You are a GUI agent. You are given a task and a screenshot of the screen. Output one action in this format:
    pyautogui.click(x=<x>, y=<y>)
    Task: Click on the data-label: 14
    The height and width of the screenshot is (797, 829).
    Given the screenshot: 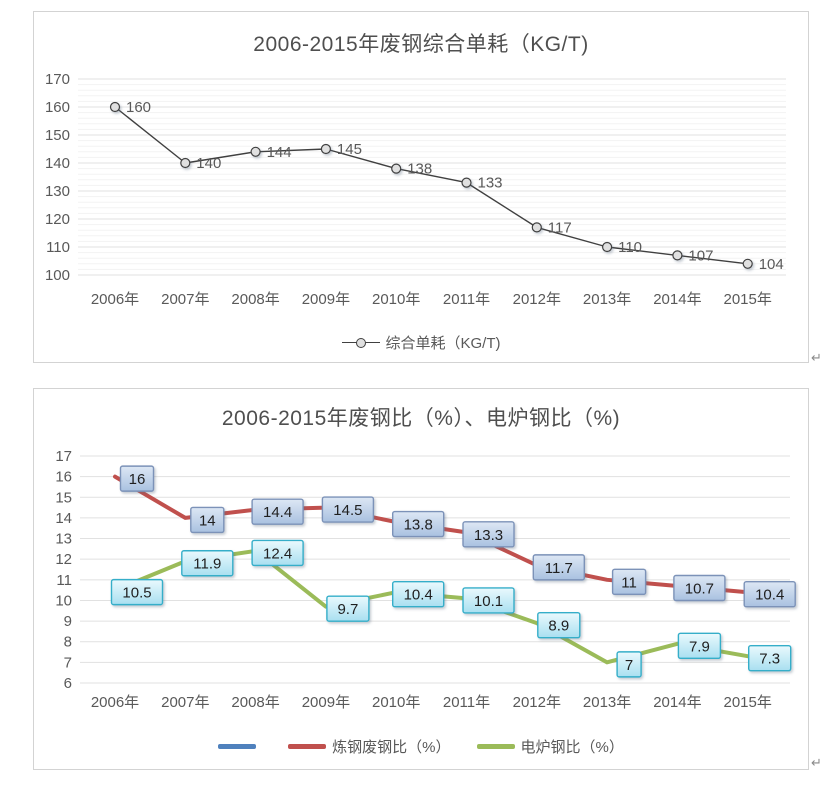 What is the action you would take?
    pyautogui.click(x=207, y=520)
    